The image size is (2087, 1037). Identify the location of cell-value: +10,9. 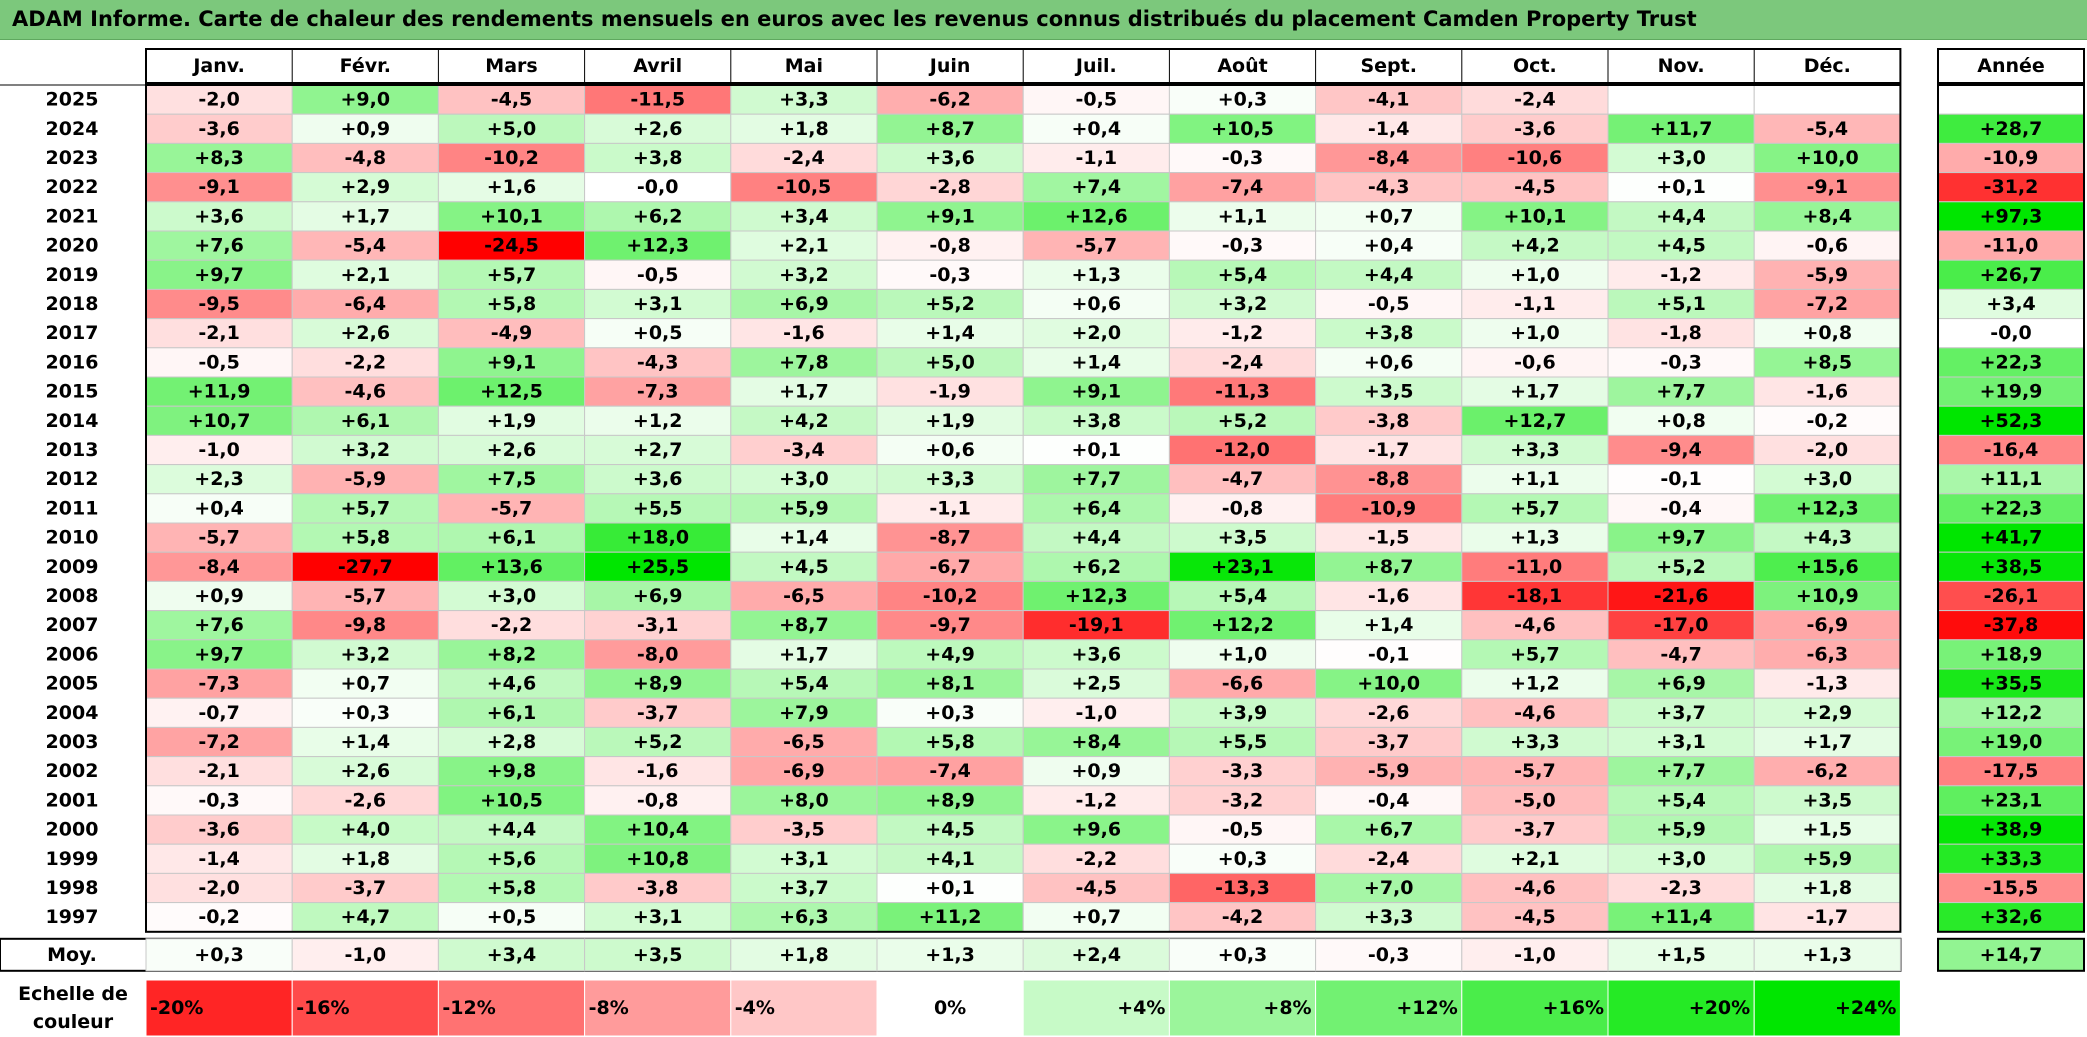
(1827, 596).